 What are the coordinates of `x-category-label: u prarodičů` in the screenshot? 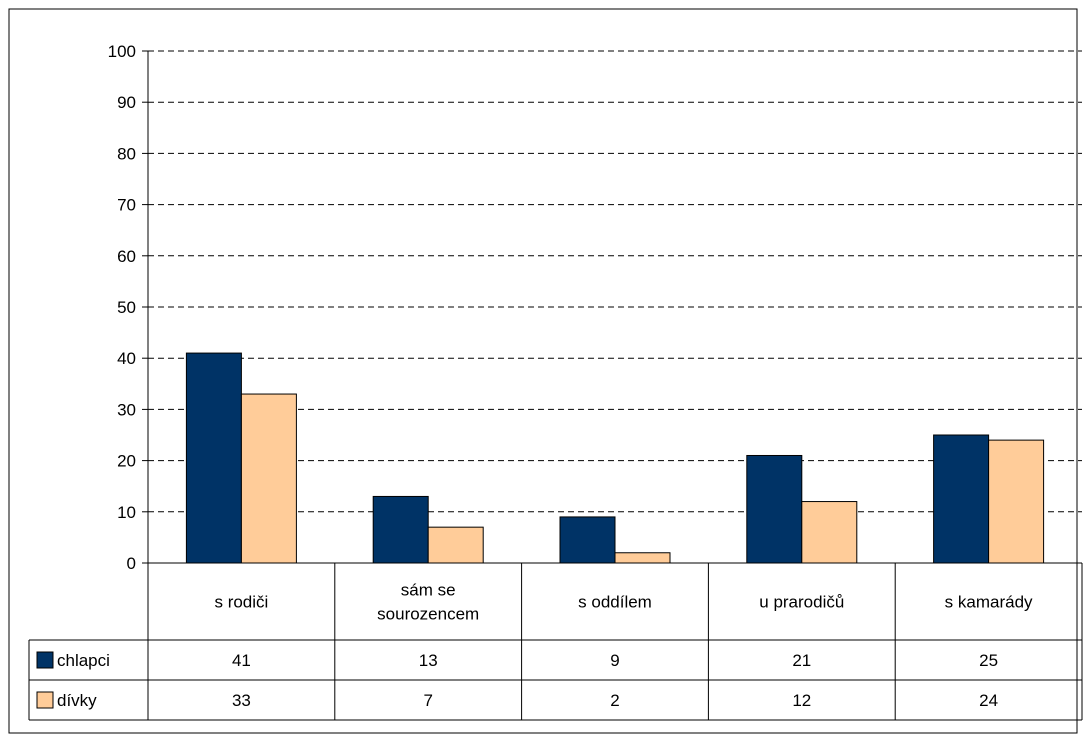 It's located at (801, 602).